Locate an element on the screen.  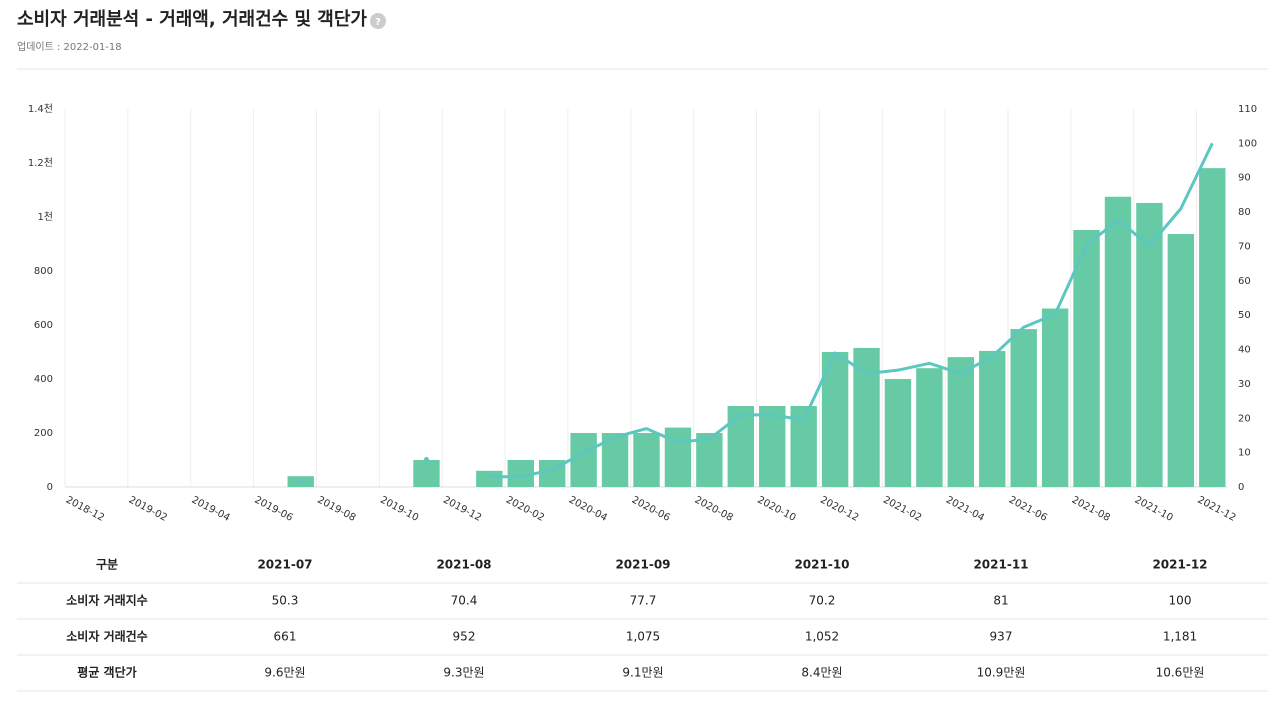
x-tick-label: 2020-08 is located at coordinates (714, 509).